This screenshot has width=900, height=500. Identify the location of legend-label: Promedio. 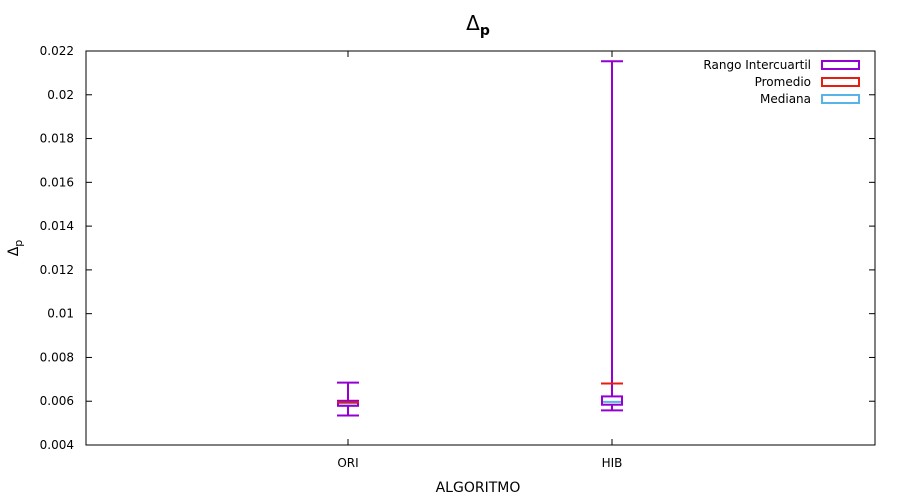
(783, 82).